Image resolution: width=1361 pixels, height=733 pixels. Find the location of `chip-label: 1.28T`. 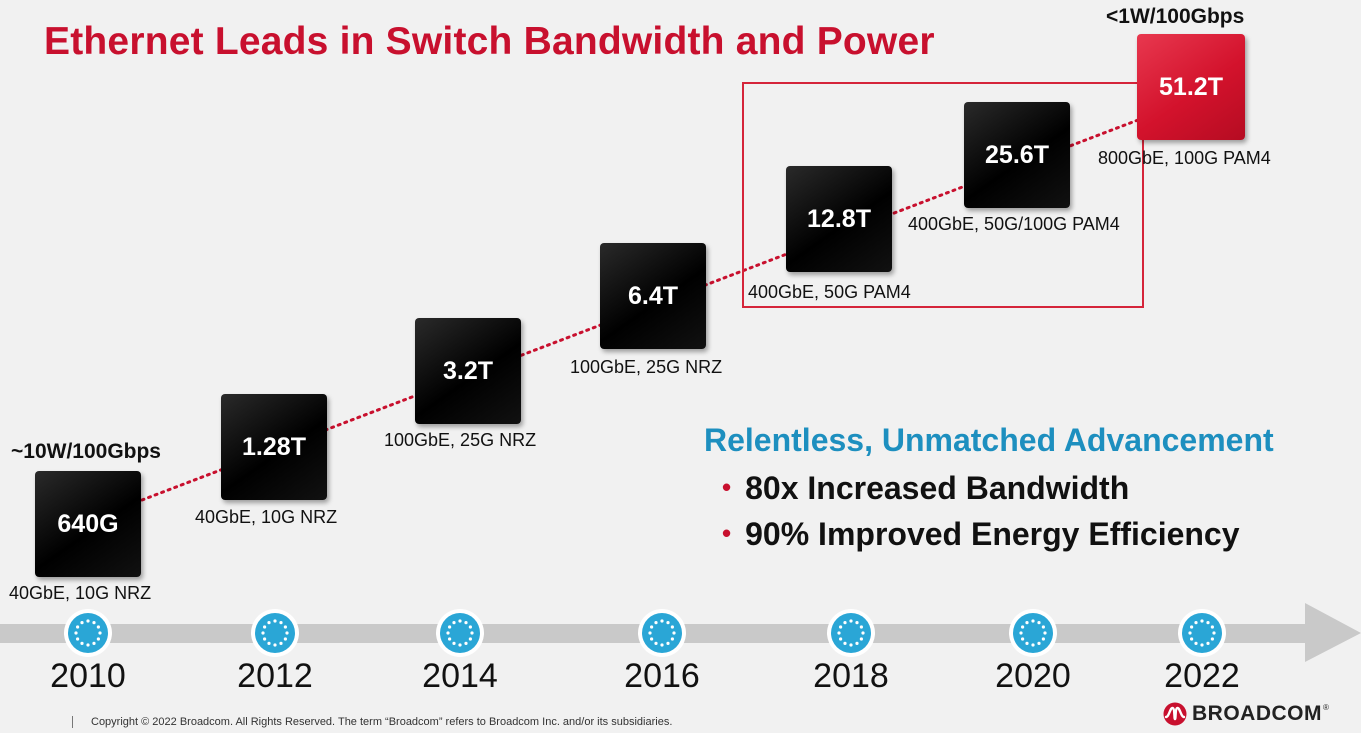

chip-label: 1.28T is located at coordinates (274, 446).